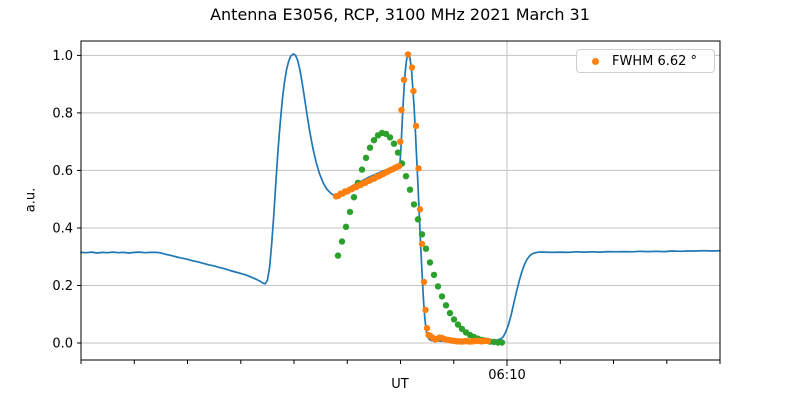 This screenshot has width=800, height=400. Describe the element at coordinates (506, 375) in the screenshot. I see `x-tick-label: 06:10` at that location.